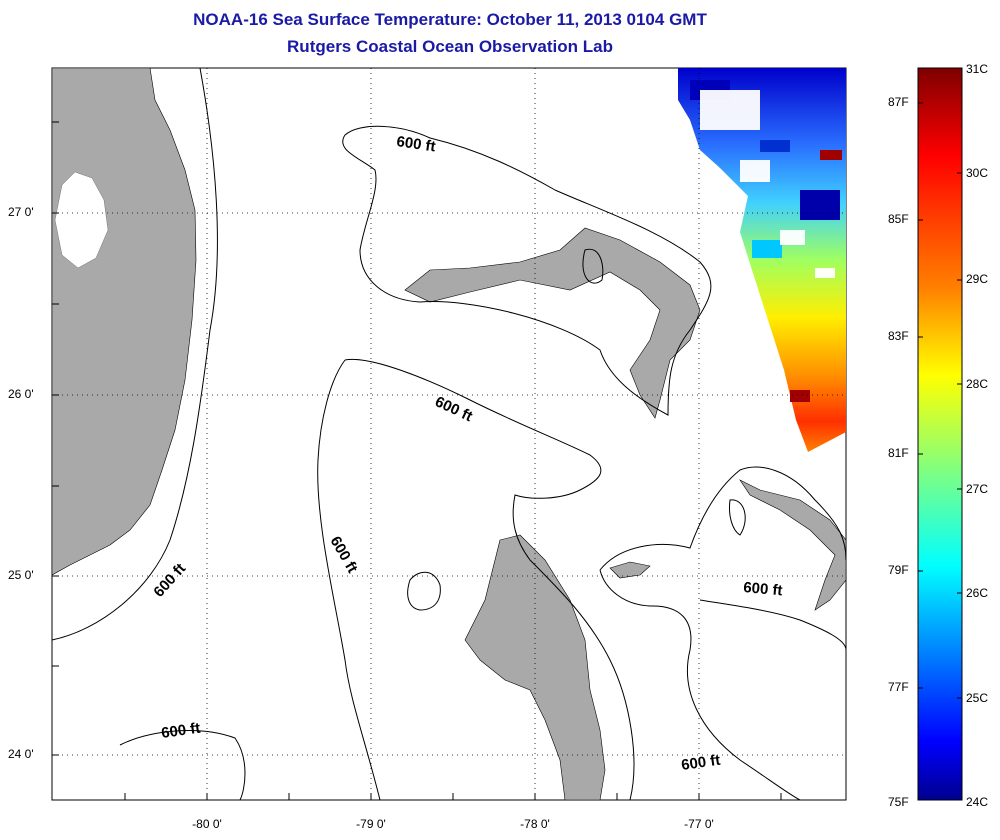  What do you see at coordinates (940, 400) in the screenshot?
I see `colorbar-ticks` at bounding box center [940, 400].